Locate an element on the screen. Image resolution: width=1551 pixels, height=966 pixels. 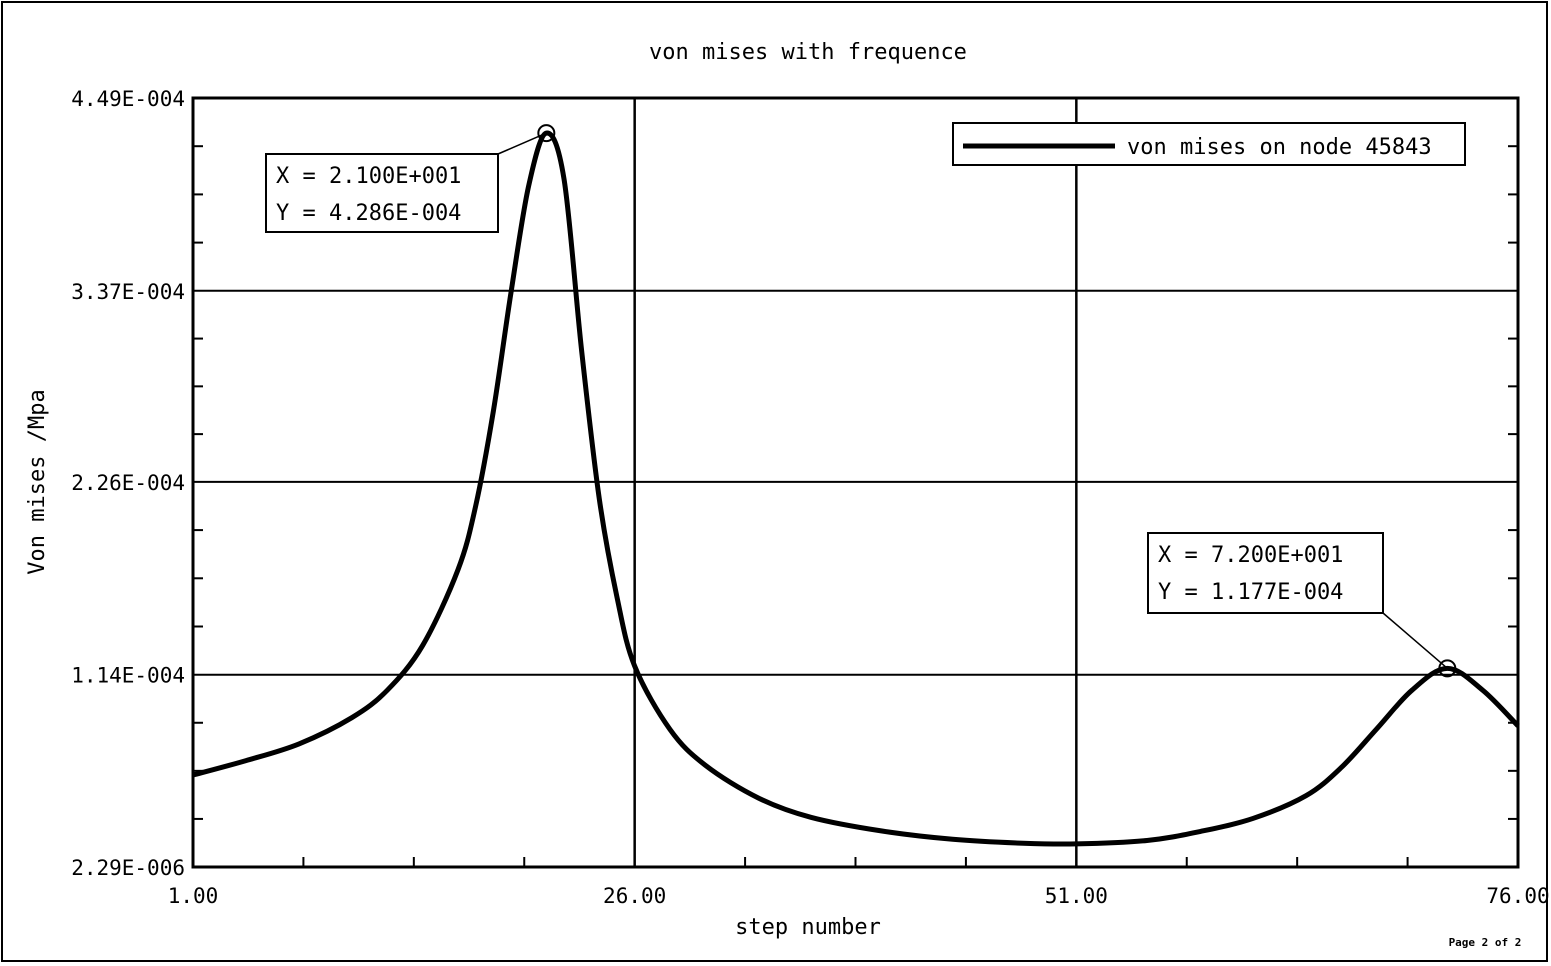
y-tick-label: 1.14E-004 is located at coordinates (128, 676).